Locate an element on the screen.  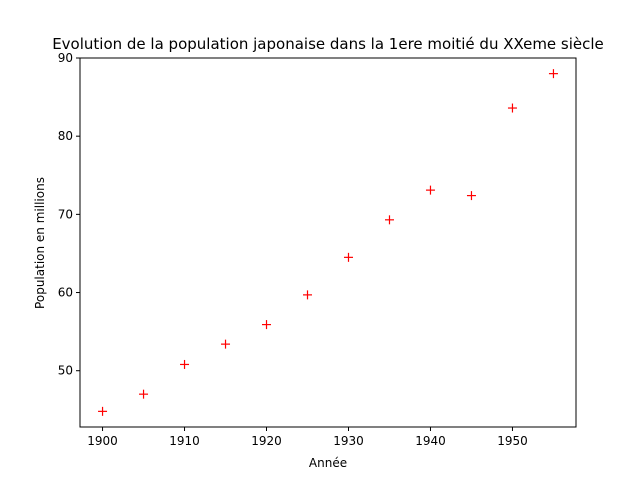
x-axis-ticks: 1900 1910 1920 1930 1940 1950 is located at coordinates (307, 437).